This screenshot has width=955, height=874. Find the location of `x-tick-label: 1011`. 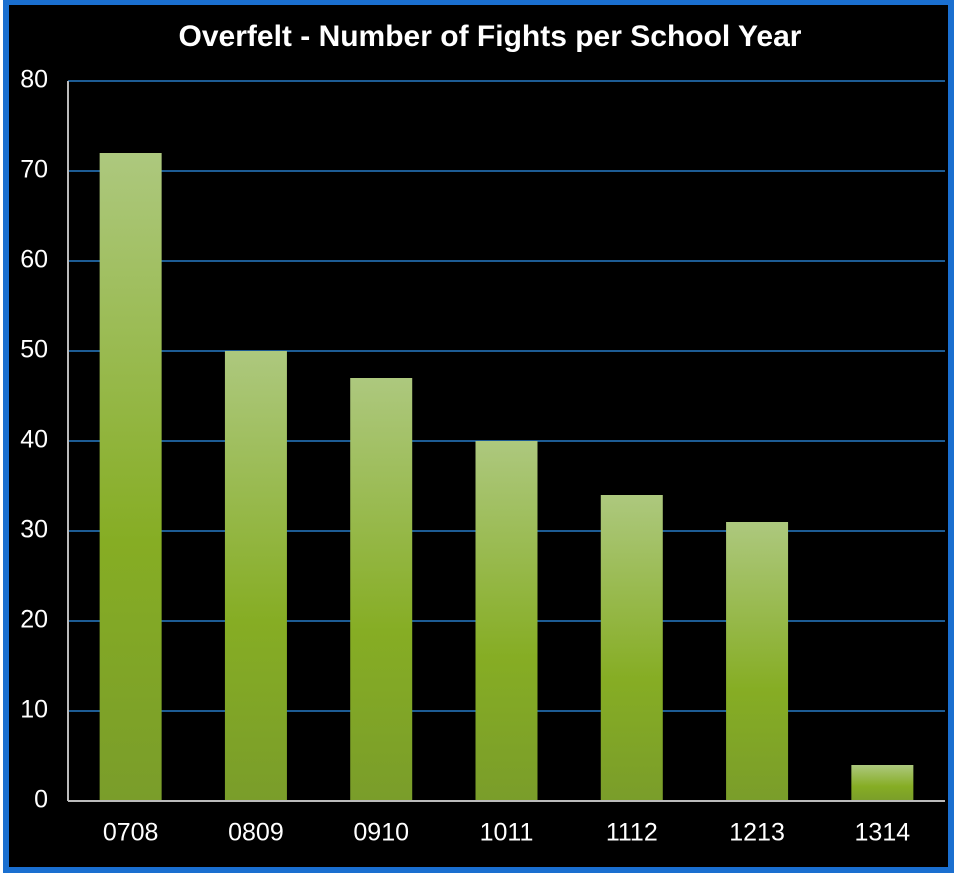

x-tick-label: 1011 is located at coordinates (507, 833).